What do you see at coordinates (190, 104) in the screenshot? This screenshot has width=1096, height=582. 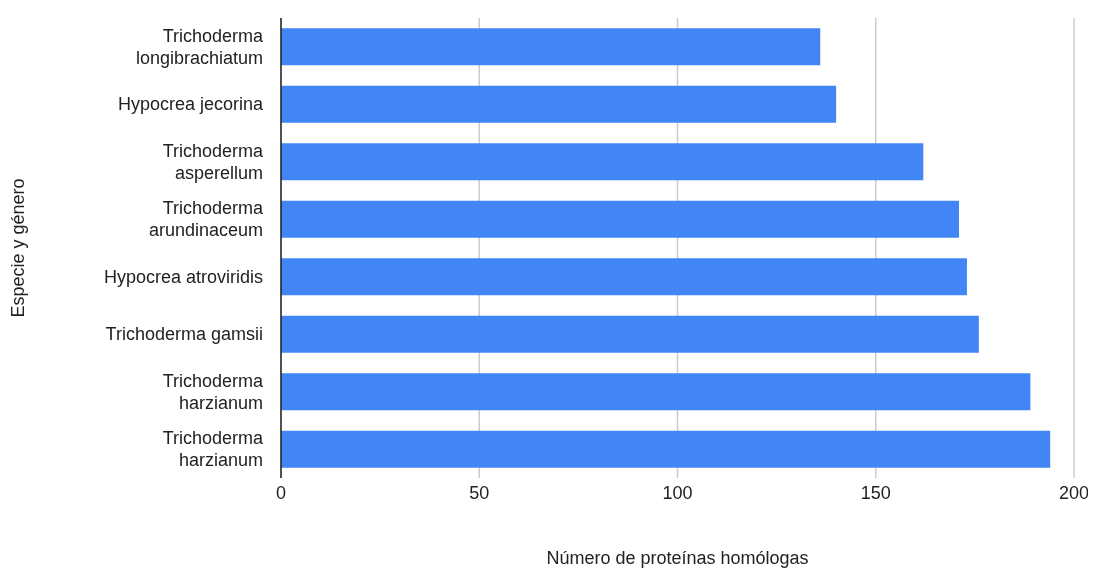 I see `y-tick-label: Hypocrea jecorina` at bounding box center [190, 104].